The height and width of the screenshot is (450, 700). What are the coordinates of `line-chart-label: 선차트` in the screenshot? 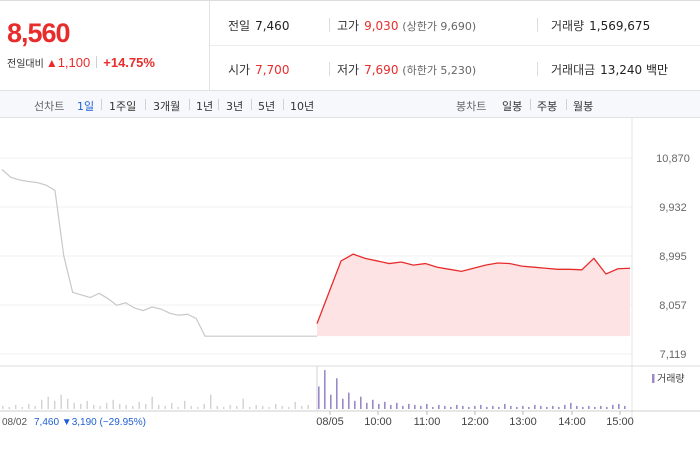 It's located at (49, 106).